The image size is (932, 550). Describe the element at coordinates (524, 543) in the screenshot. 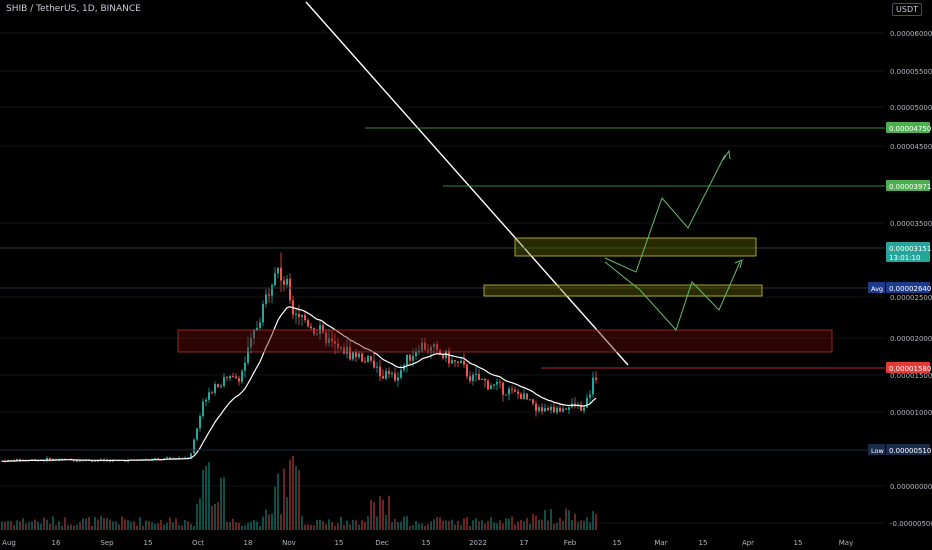

I see `x-tick-label: 17` at that location.